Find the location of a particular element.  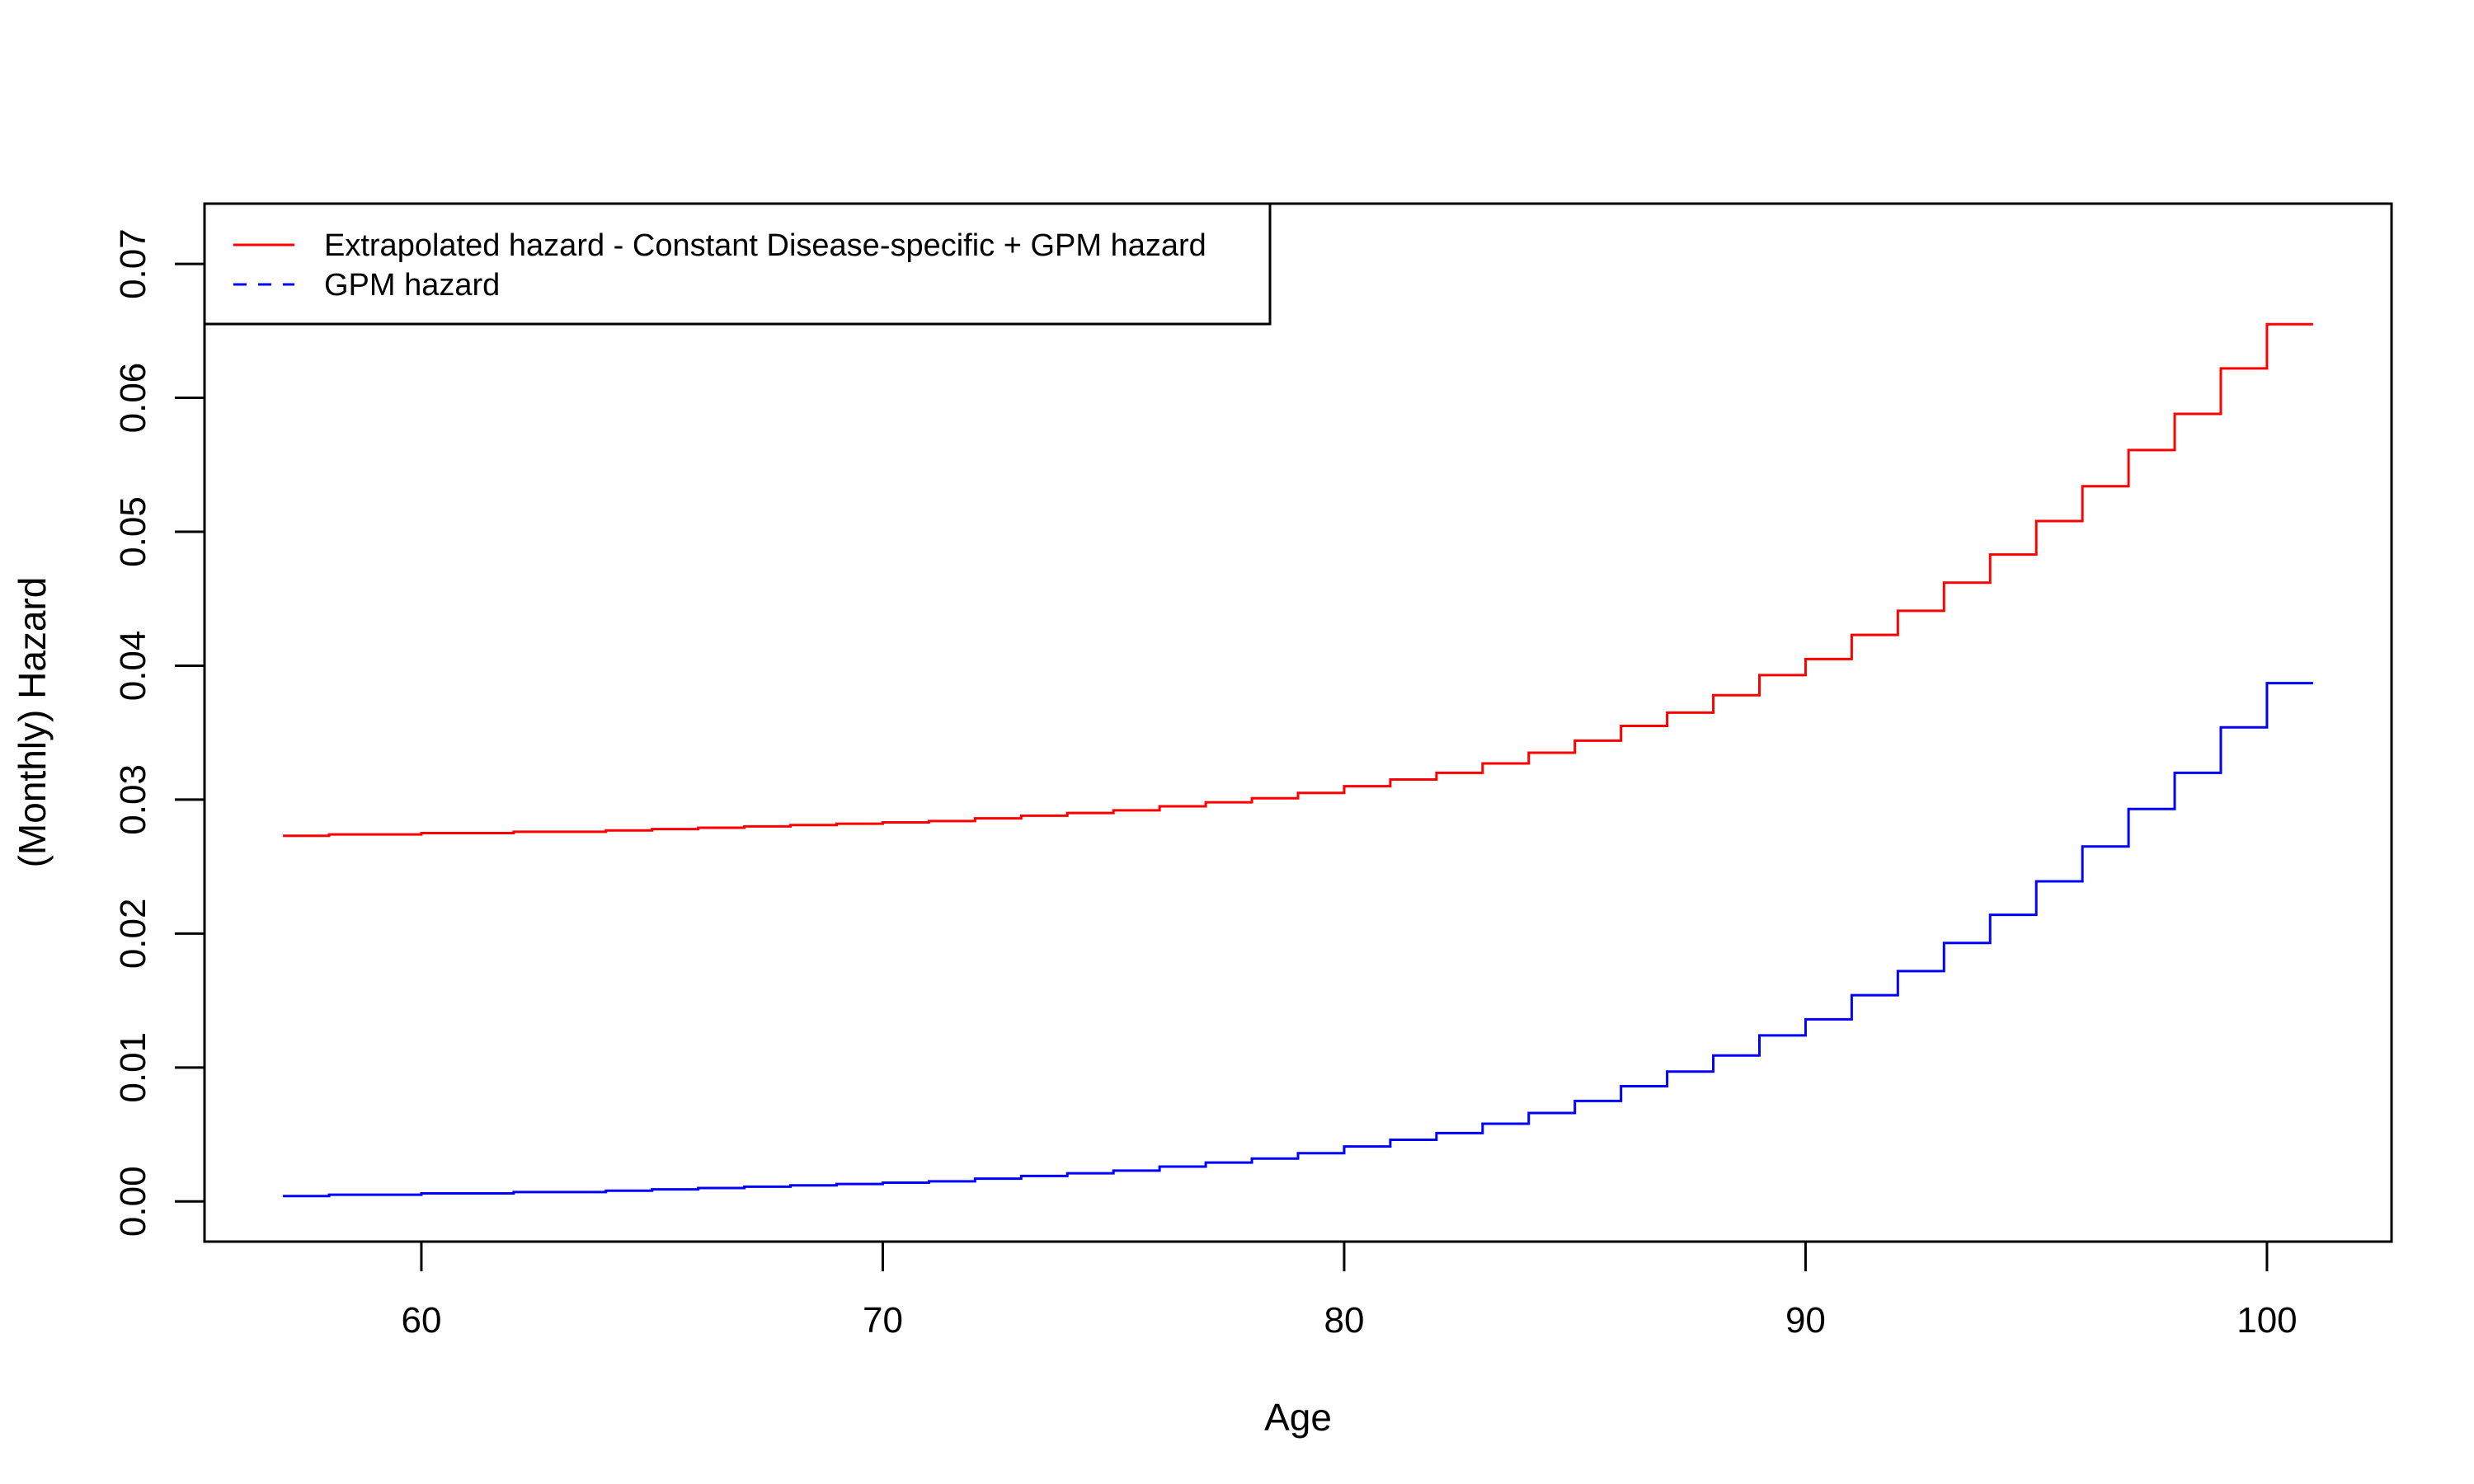

x-tick-label: 70 is located at coordinates (883, 1320).